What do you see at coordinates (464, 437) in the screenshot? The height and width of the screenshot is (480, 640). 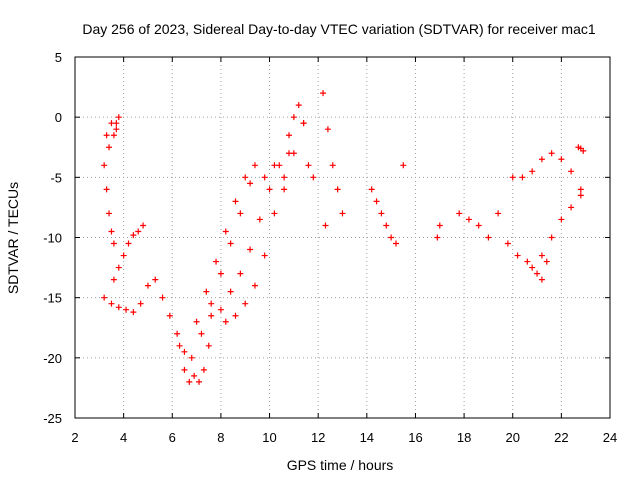 I see `x-tick-label: 18` at bounding box center [464, 437].